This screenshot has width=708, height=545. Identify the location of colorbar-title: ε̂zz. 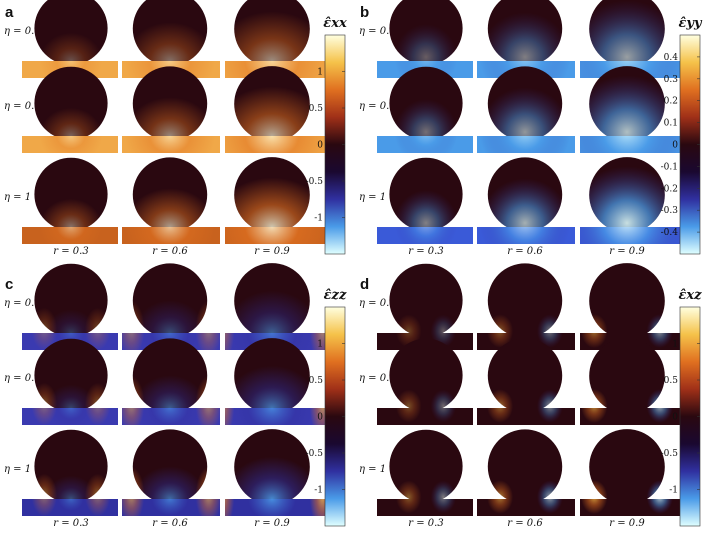
(335, 295).